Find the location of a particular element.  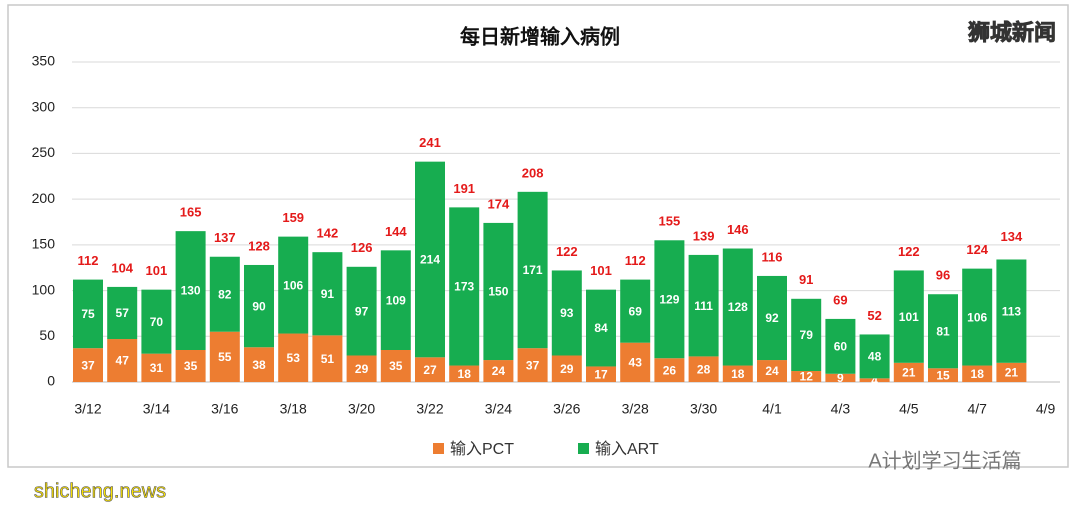

segment-label: 171 is located at coordinates (533, 270).